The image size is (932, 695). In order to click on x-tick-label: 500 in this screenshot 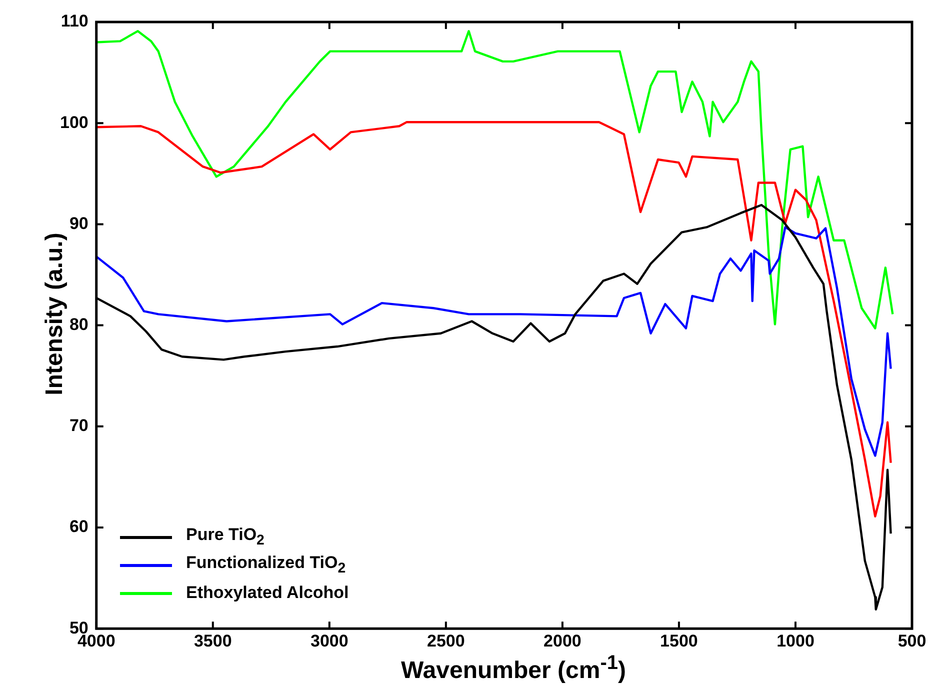, I will do `click(912, 640)`.